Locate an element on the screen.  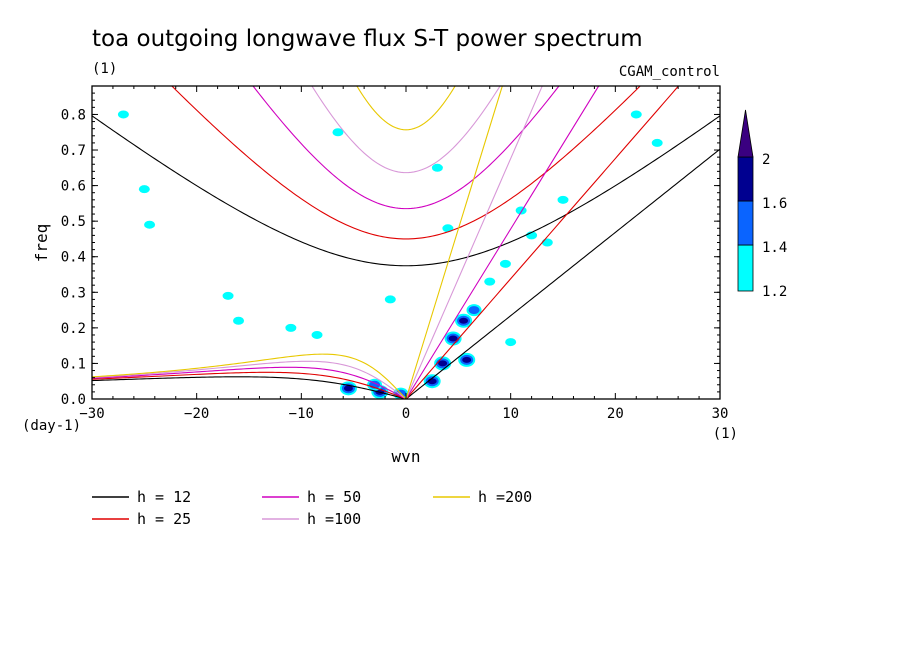
chart-subtitle-left: (1) is located at coordinates (104, 69).